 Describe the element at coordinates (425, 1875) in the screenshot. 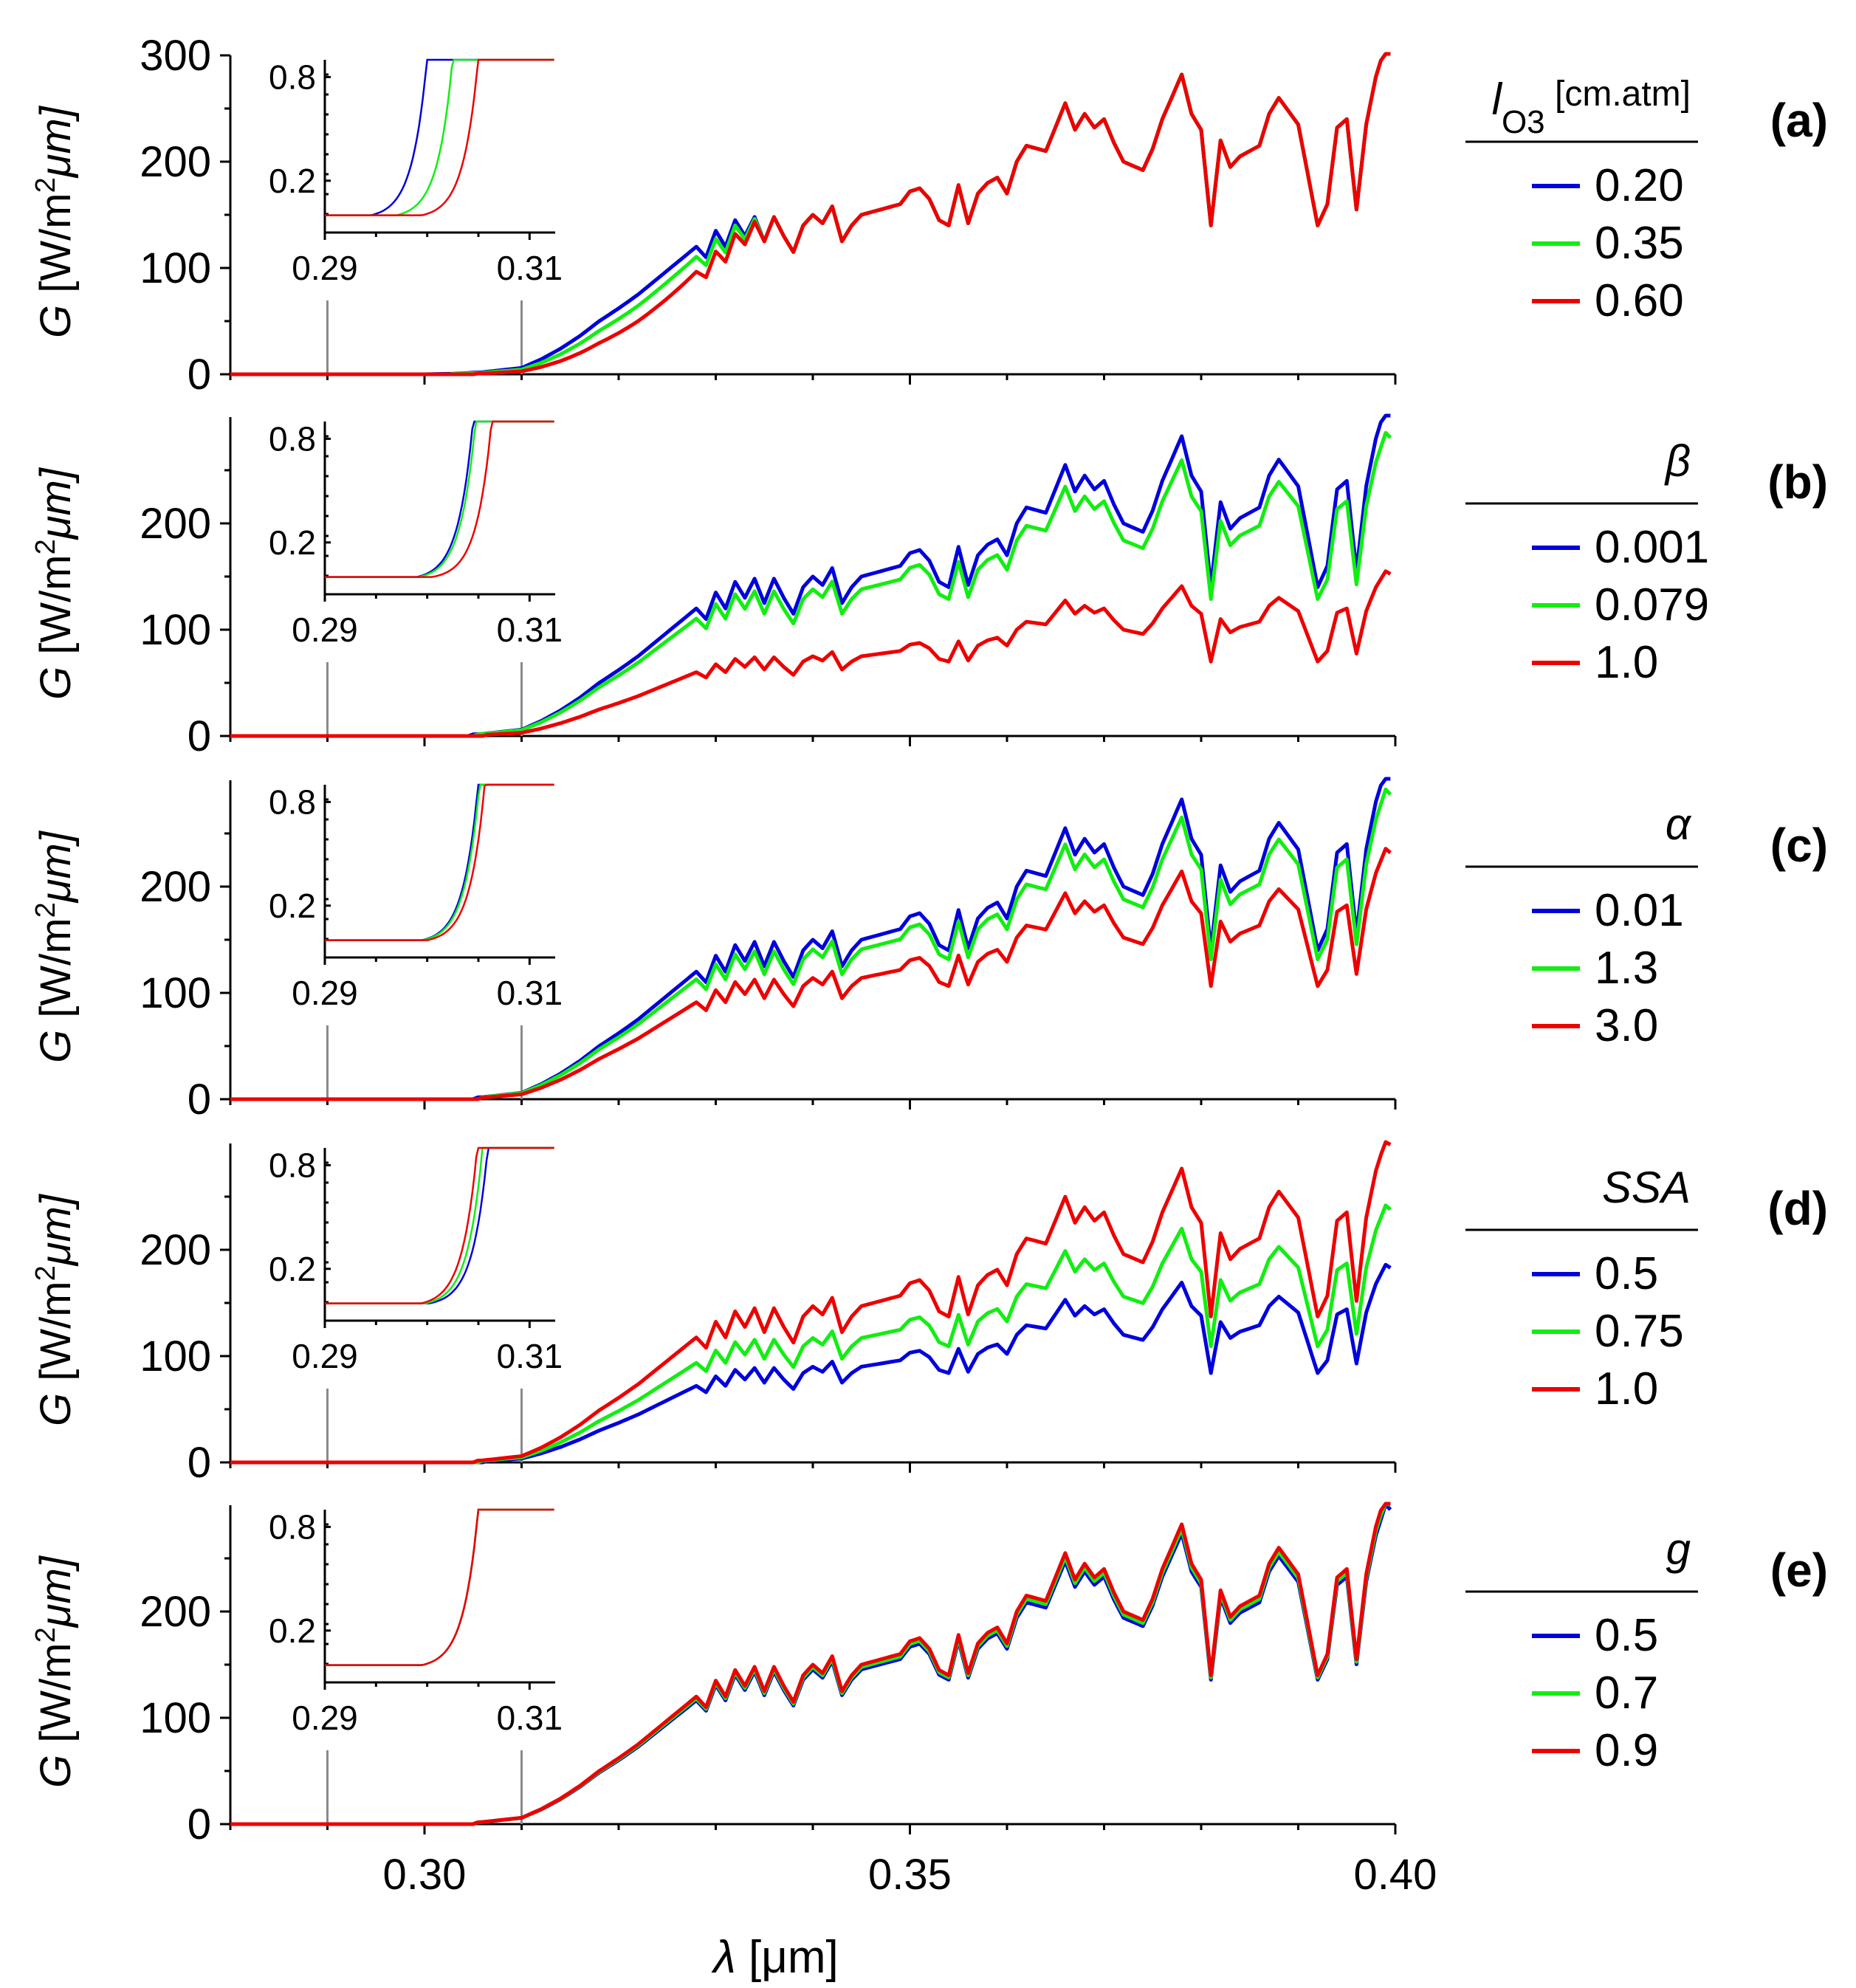

I see `x-tick-label: 0.30` at that location.